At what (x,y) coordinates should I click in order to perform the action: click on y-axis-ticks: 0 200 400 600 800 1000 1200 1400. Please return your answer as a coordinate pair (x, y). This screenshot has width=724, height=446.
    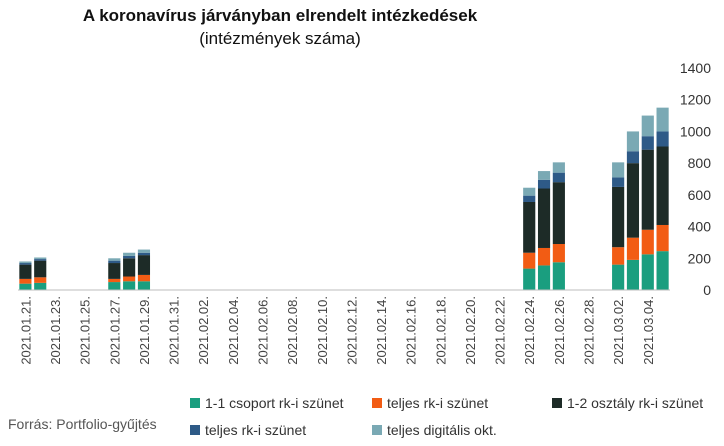
    Looking at the image, I should click on (695, 179).